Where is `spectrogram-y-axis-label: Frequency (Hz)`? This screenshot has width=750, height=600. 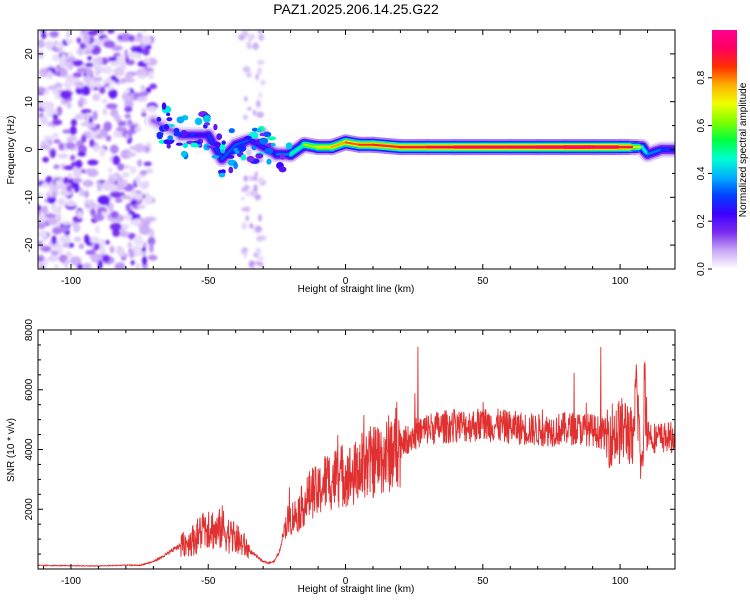
spectrogram-y-axis-label: Frequency (Hz) is located at coordinates (11, 150).